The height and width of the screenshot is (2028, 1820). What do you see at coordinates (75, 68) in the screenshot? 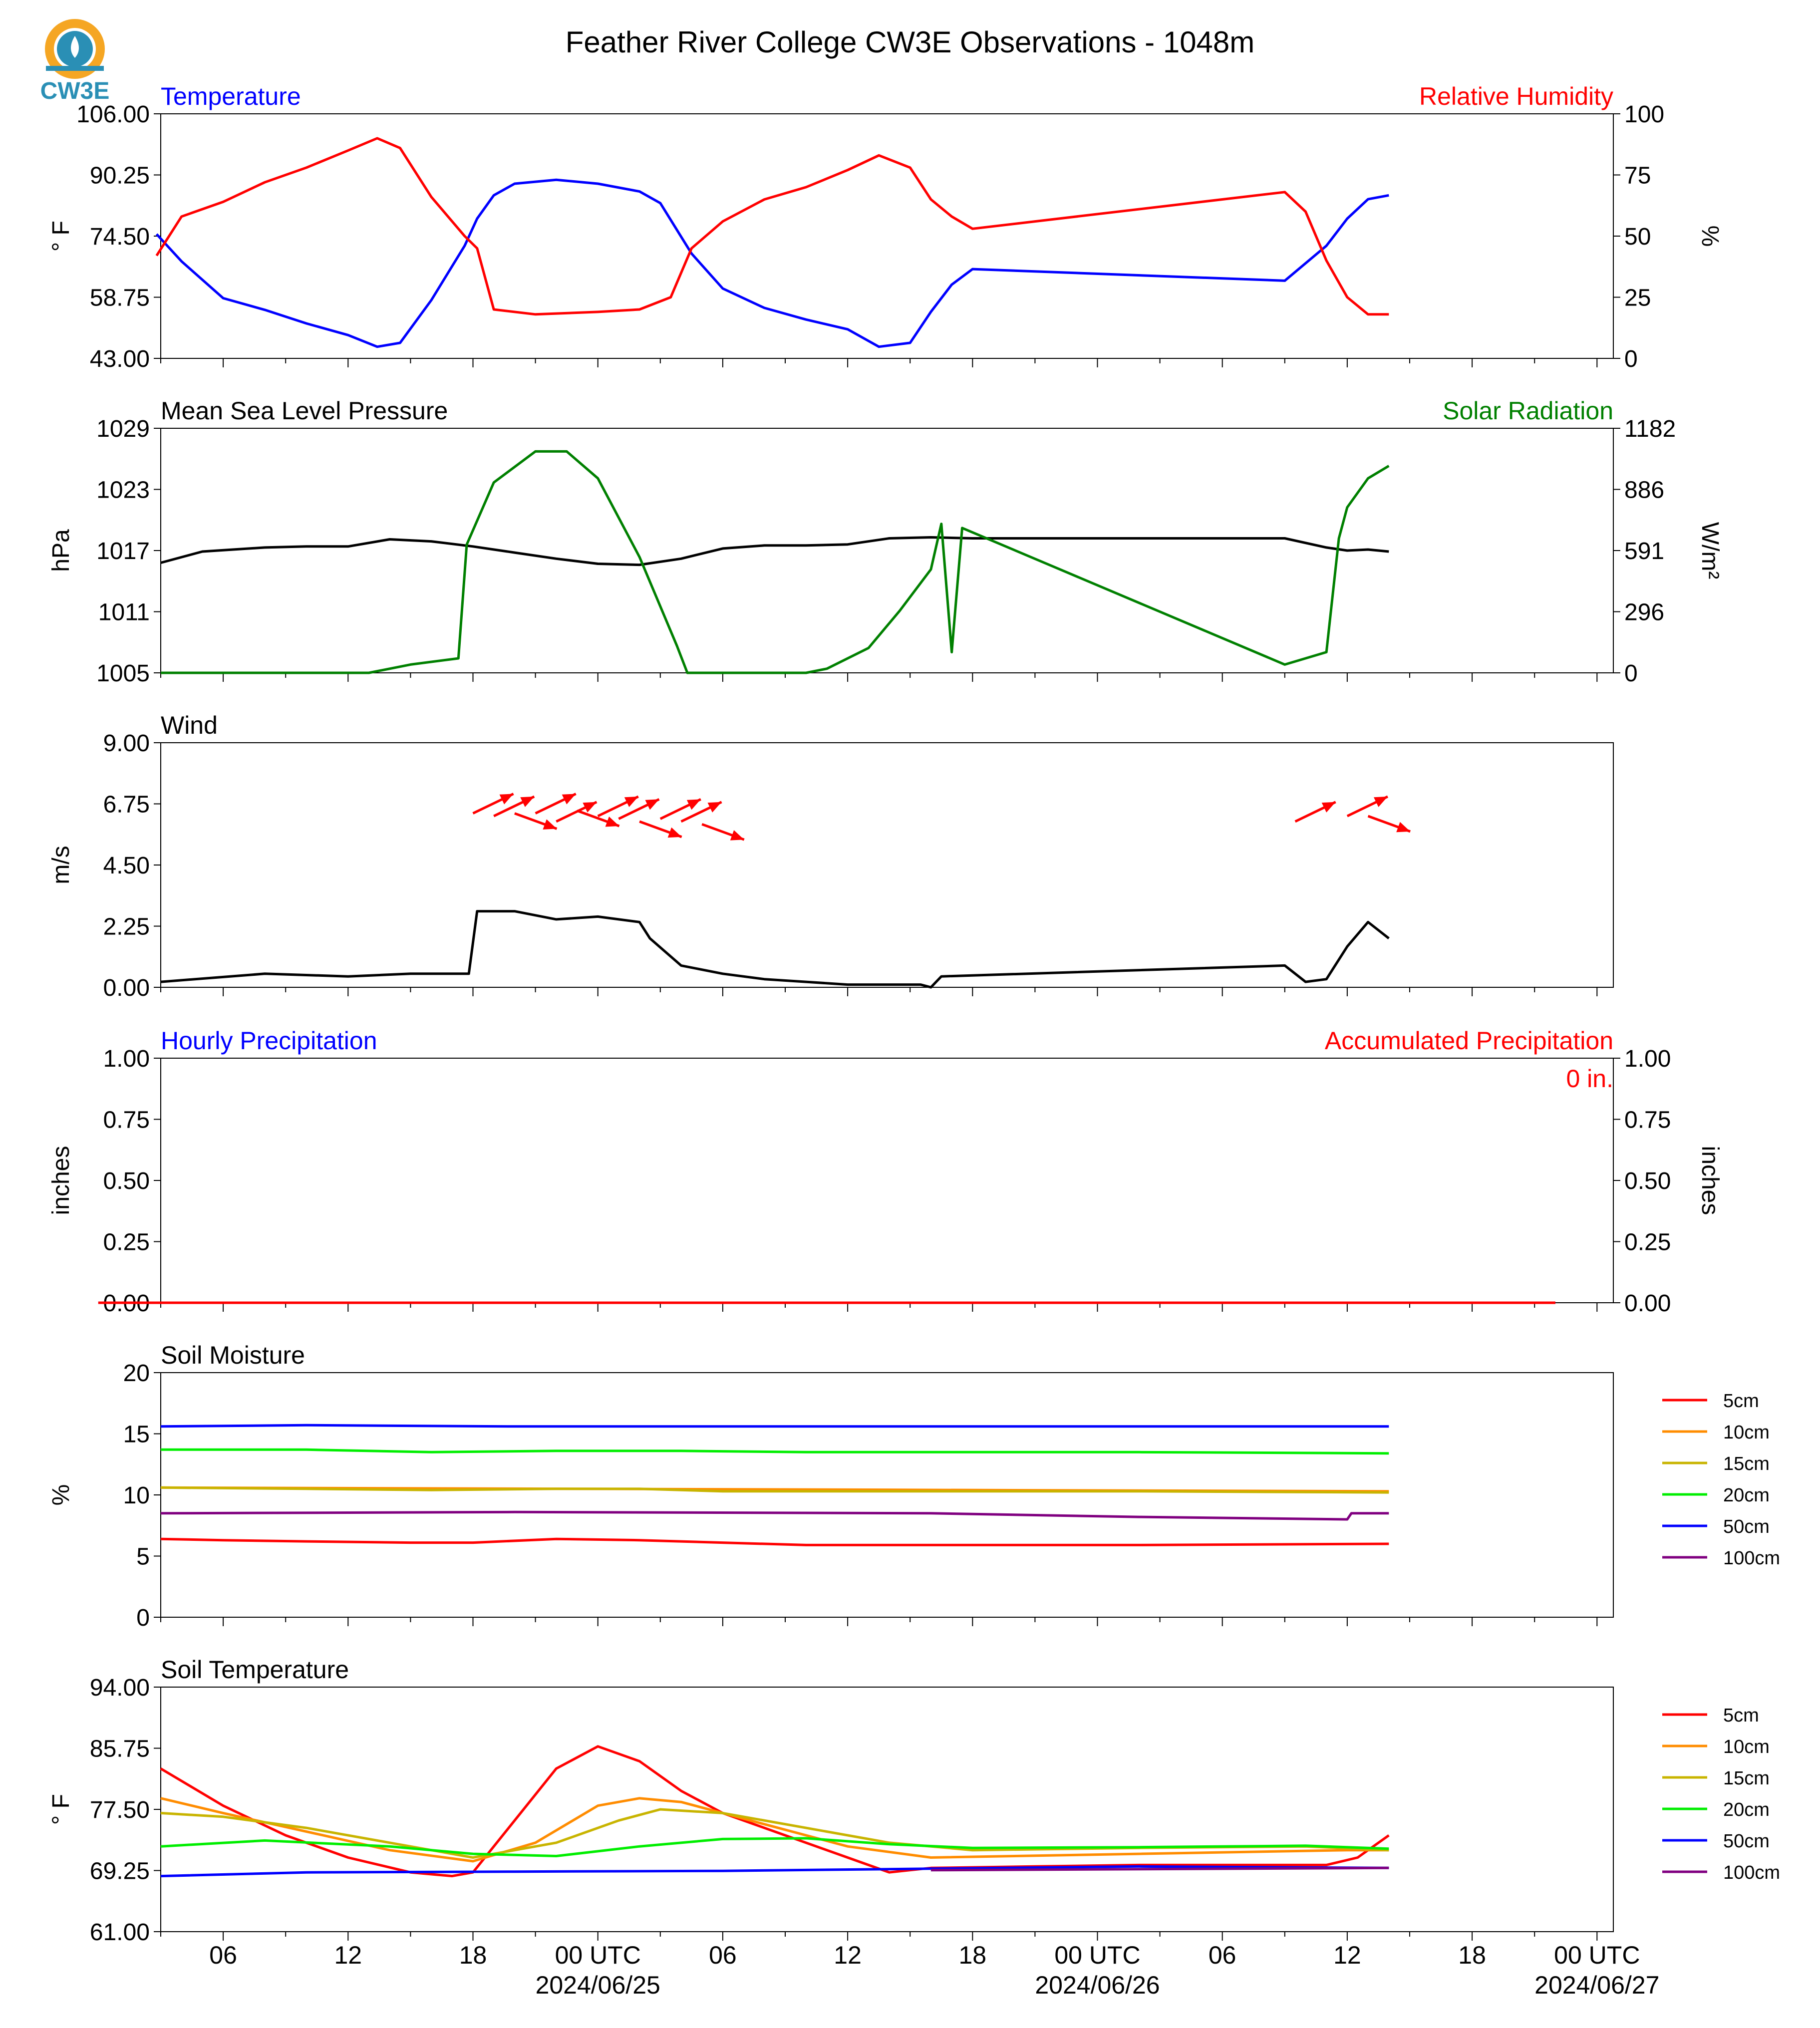
I see `logo-wave` at bounding box center [75, 68].